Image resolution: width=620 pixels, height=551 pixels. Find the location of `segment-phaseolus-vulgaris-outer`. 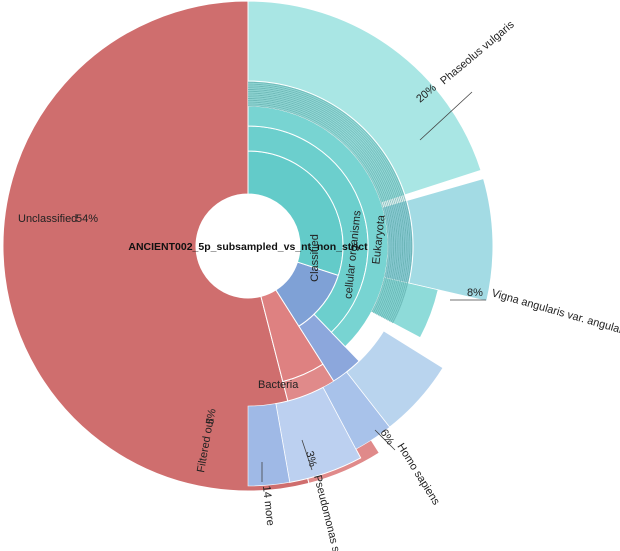

segment-phaseolus-vulgaris-outer is located at coordinates (364, 98).